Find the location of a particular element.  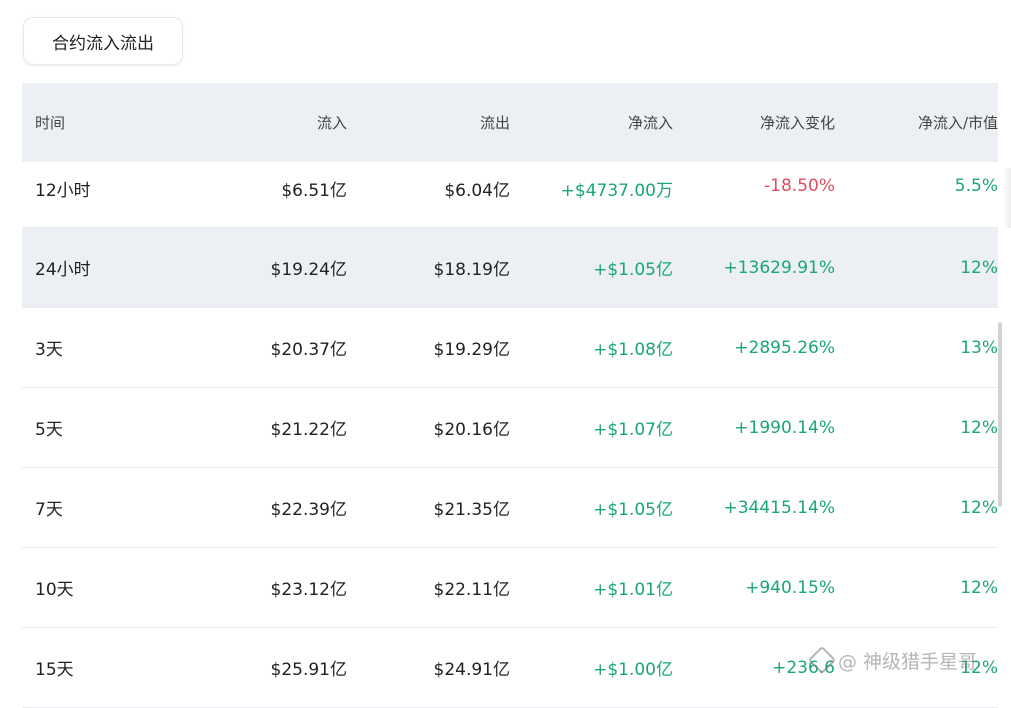

cell-inflow: $25.91亿 is located at coordinates (308, 670).